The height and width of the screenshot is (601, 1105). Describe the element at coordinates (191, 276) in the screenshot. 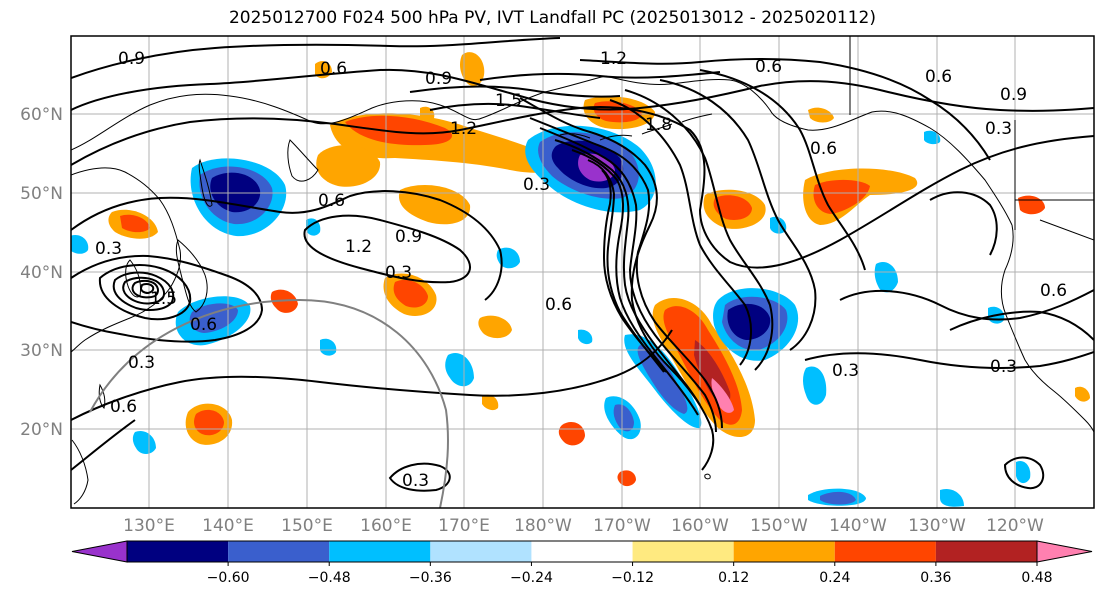

I see `coast-japan` at that location.